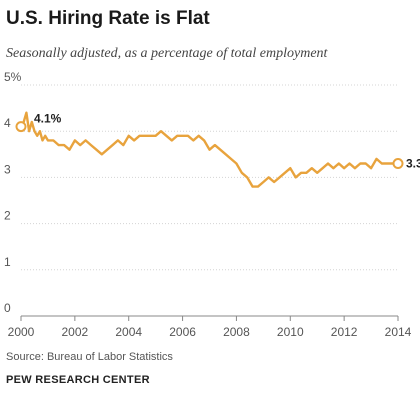 The image size is (420, 400). What do you see at coordinates (78, 380) in the screenshot?
I see `organization-name: PEW RESEARCH CENTER` at bounding box center [78, 380].